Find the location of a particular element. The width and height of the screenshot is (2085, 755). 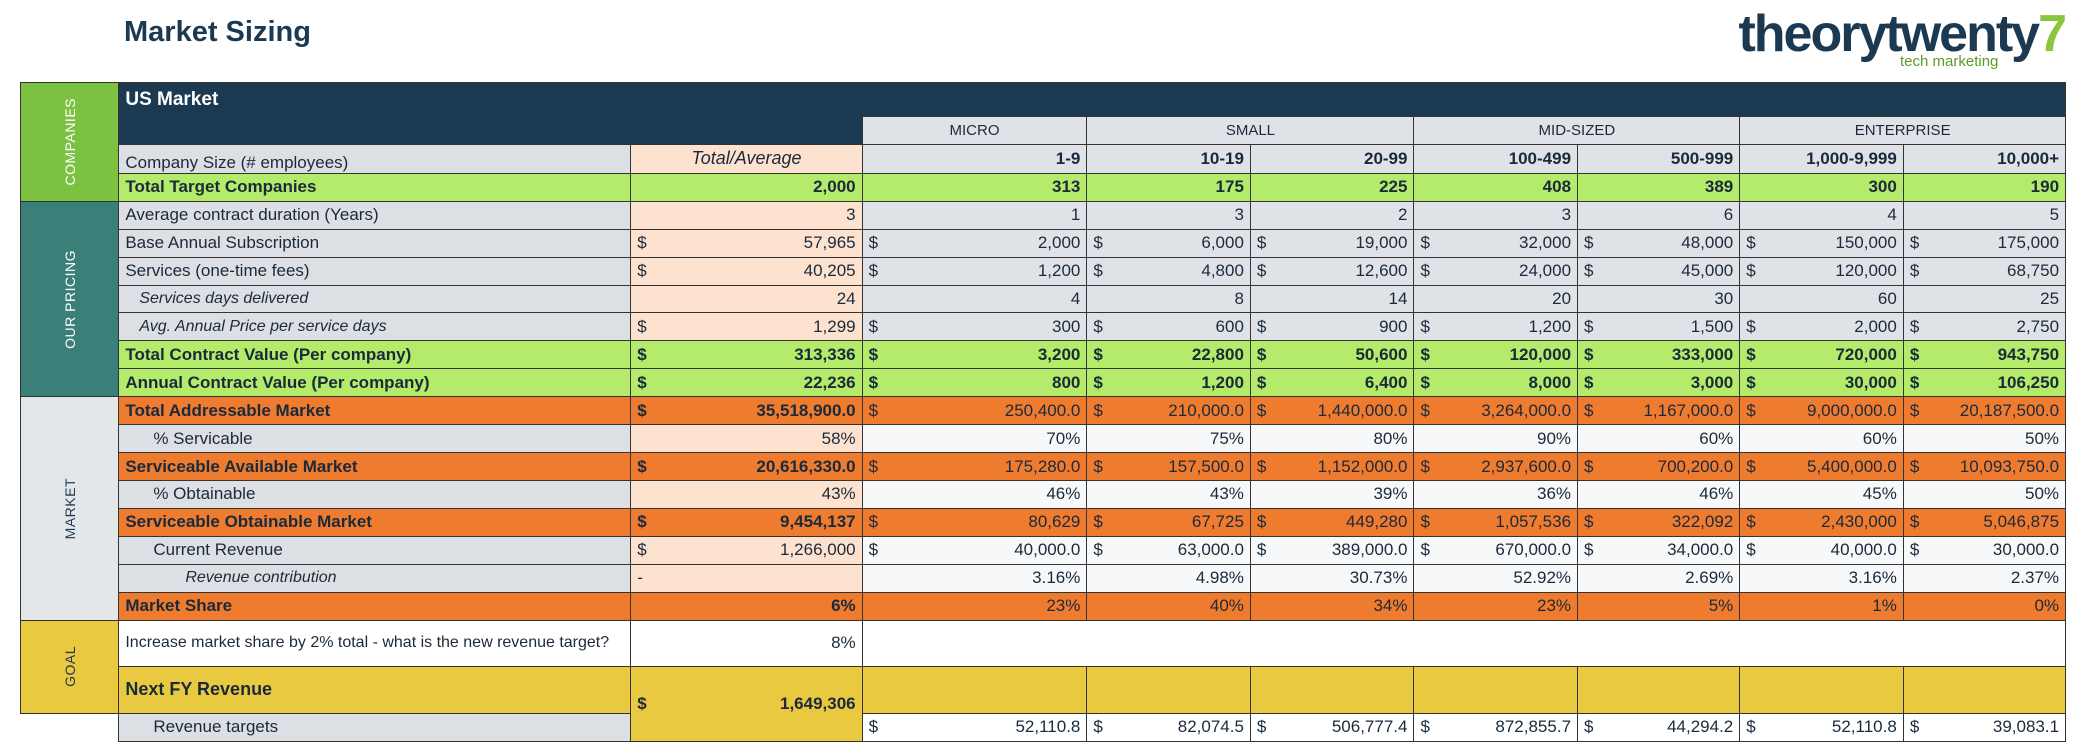

size-cell: 500-999 is located at coordinates (1659, 158).